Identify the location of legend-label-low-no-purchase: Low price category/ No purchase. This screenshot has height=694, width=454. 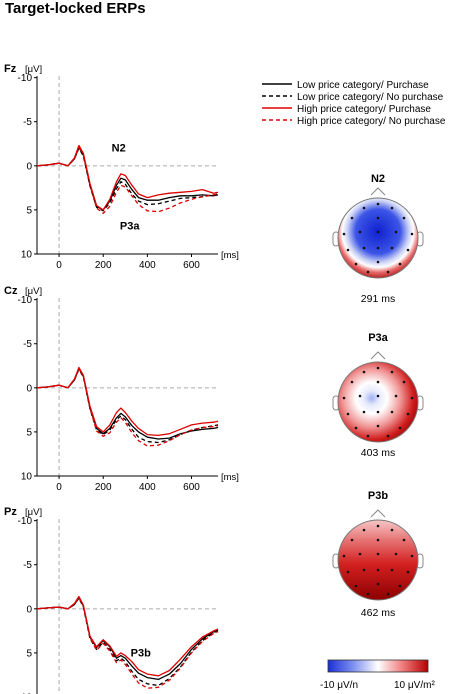
(370, 97).